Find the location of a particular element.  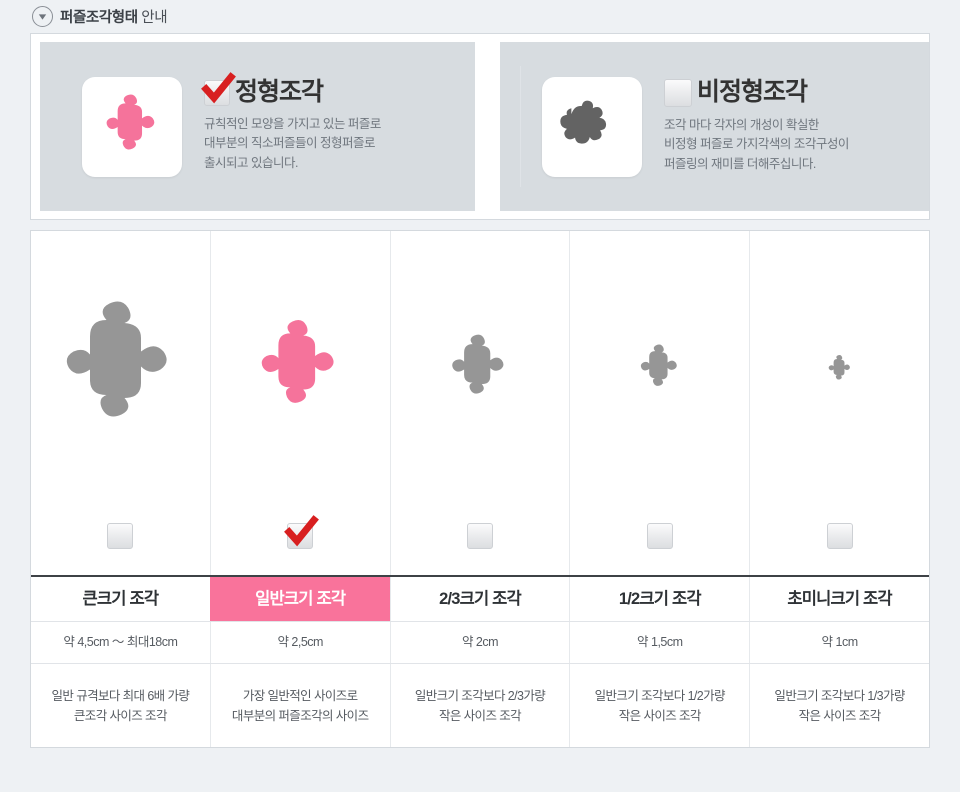

page-title: 퍼즐조각형태 안내 is located at coordinates (114, 16).